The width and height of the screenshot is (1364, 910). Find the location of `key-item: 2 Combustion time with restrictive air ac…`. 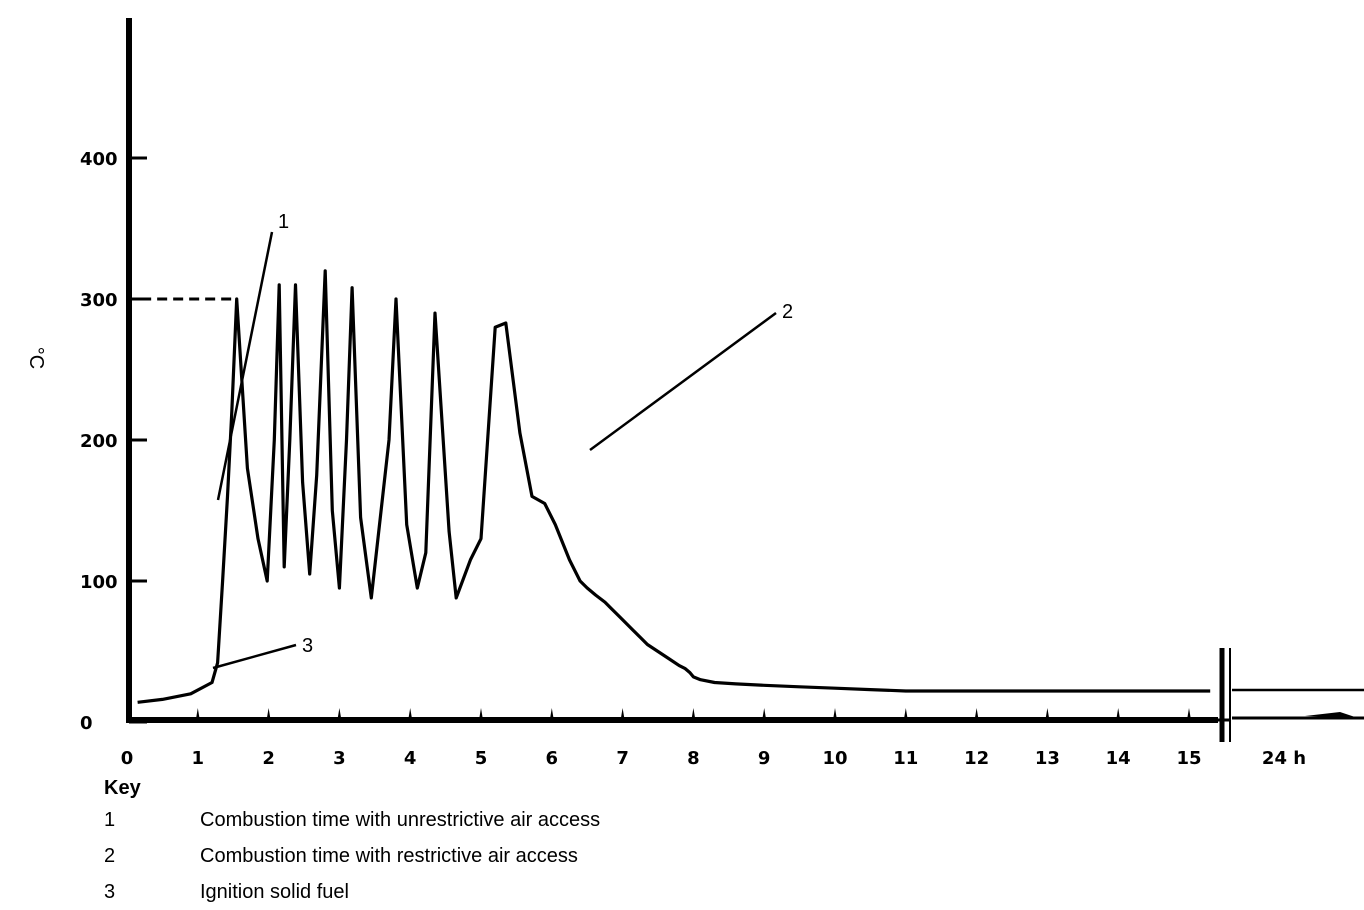

key-item: 2 Combustion time with restrictive air ac… is located at coordinates (454, 856).